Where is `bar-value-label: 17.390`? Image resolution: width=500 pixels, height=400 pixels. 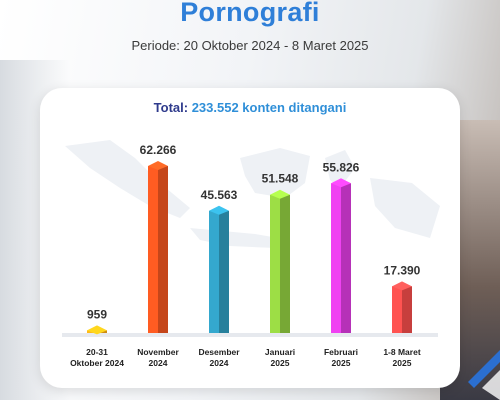 bar-value-label: 17.390 is located at coordinates (402, 270).